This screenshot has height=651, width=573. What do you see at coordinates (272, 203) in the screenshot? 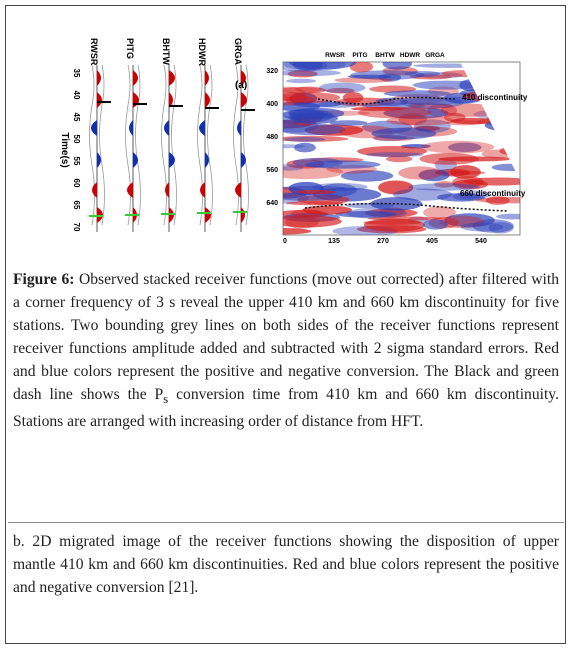
I see `y-tick-label: 640` at bounding box center [272, 203].